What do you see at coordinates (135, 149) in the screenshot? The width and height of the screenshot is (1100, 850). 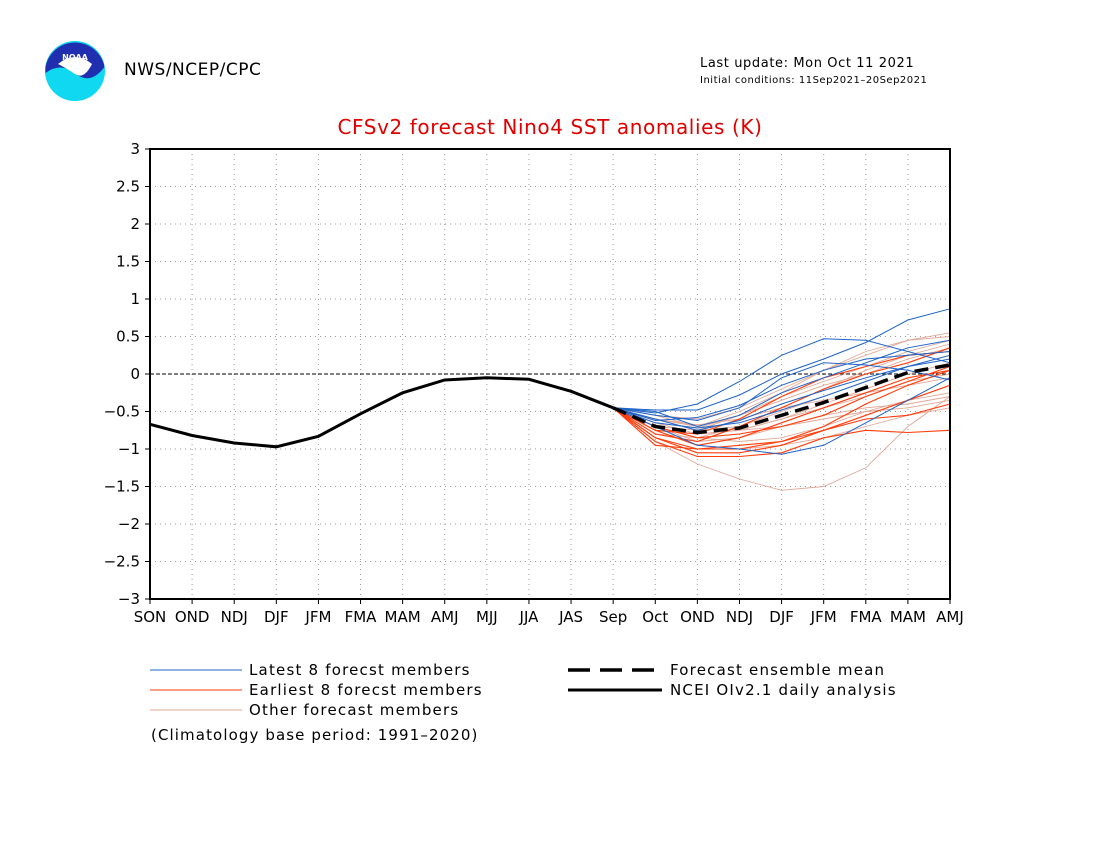 I see `y-tick-label: 3` at bounding box center [135, 149].